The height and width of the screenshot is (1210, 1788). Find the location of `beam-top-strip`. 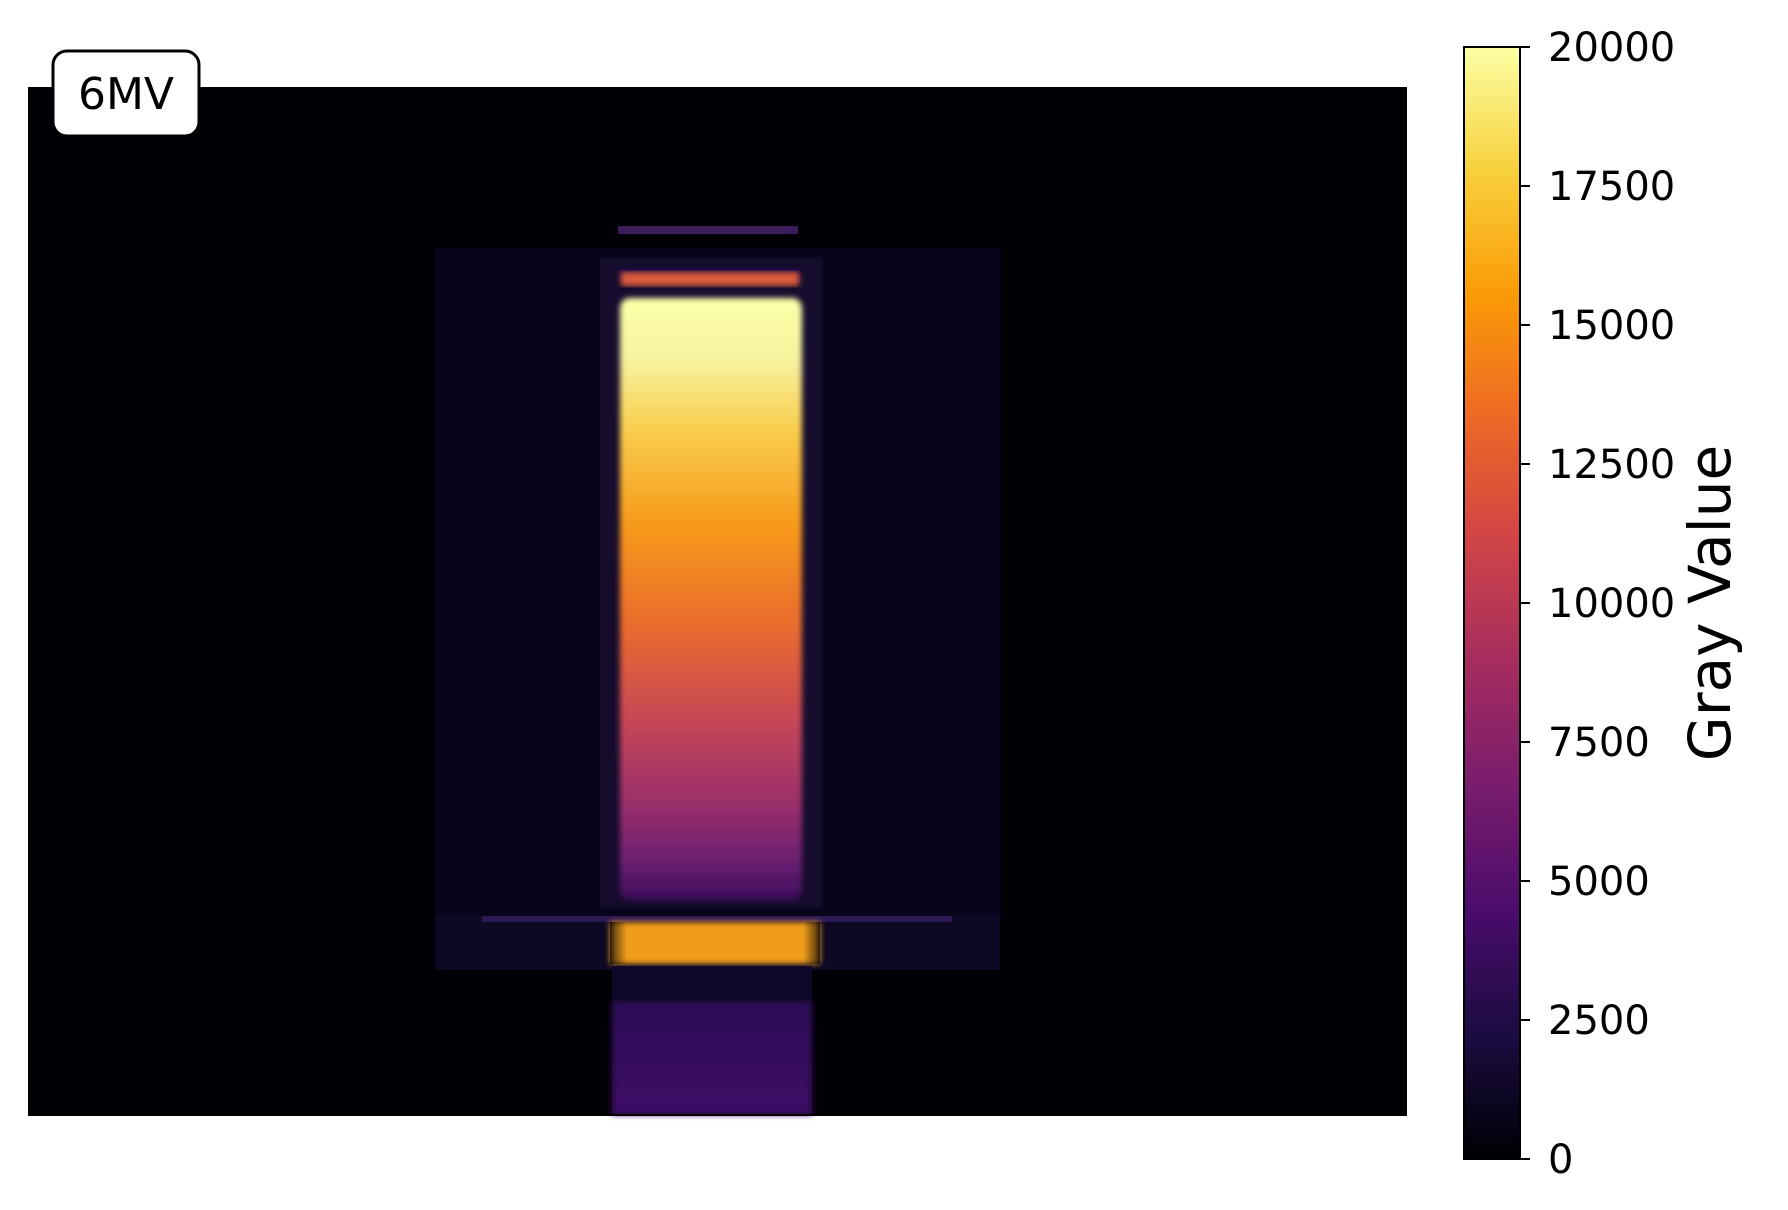

beam-top-strip is located at coordinates (710, 279).